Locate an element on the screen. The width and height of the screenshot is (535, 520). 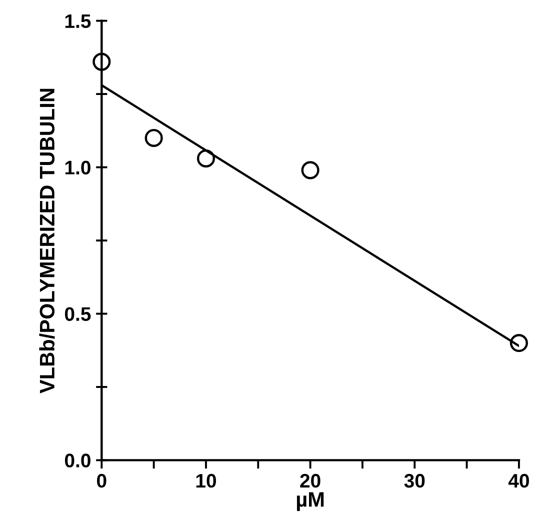
x-tick-label: 30 is located at coordinates (414, 481).